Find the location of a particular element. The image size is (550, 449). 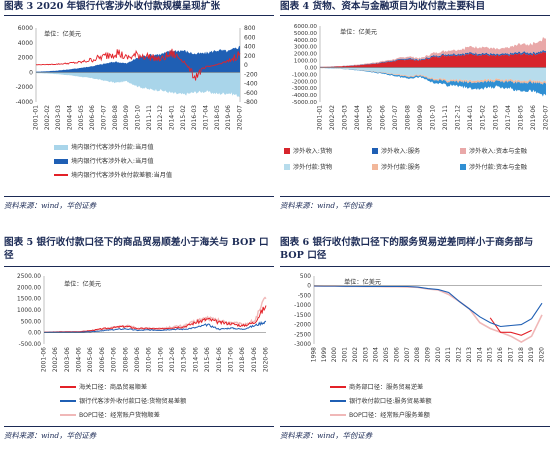

legend-label: 银行收付款口径:服务贸易差额 is located at coordinates (390, 401).